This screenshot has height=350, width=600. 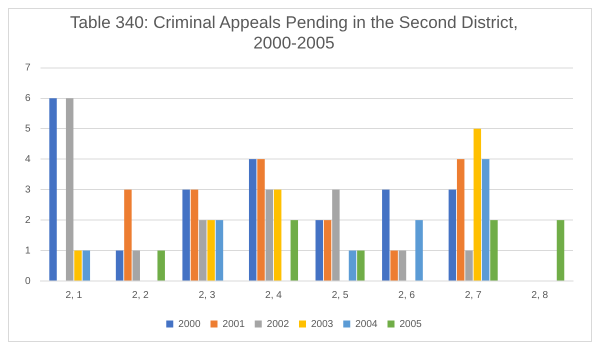 What do you see at coordinates (28, 128) in the screenshot?
I see `y-tick-label: 5` at bounding box center [28, 128].